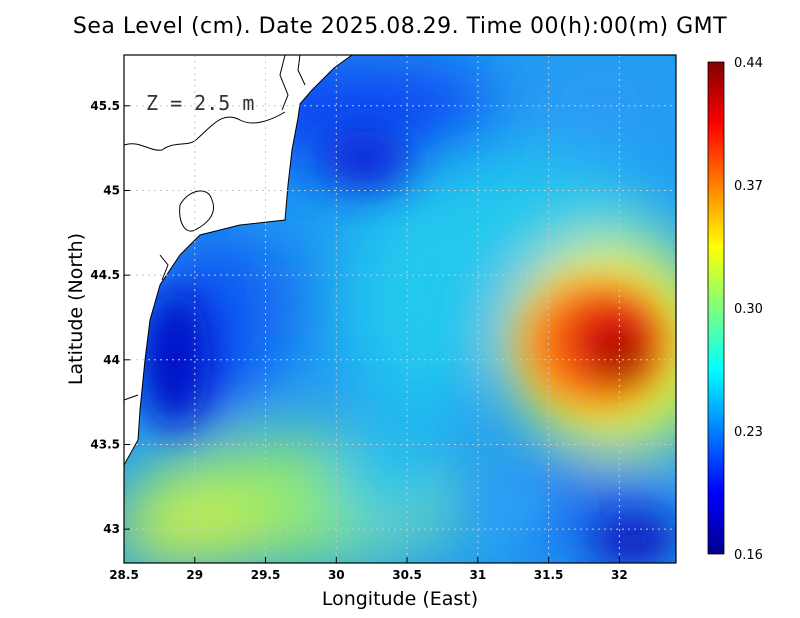  Describe the element at coordinates (748, 186) in the screenshot. I see `colorbar-tick-label: 0.37` at that location.